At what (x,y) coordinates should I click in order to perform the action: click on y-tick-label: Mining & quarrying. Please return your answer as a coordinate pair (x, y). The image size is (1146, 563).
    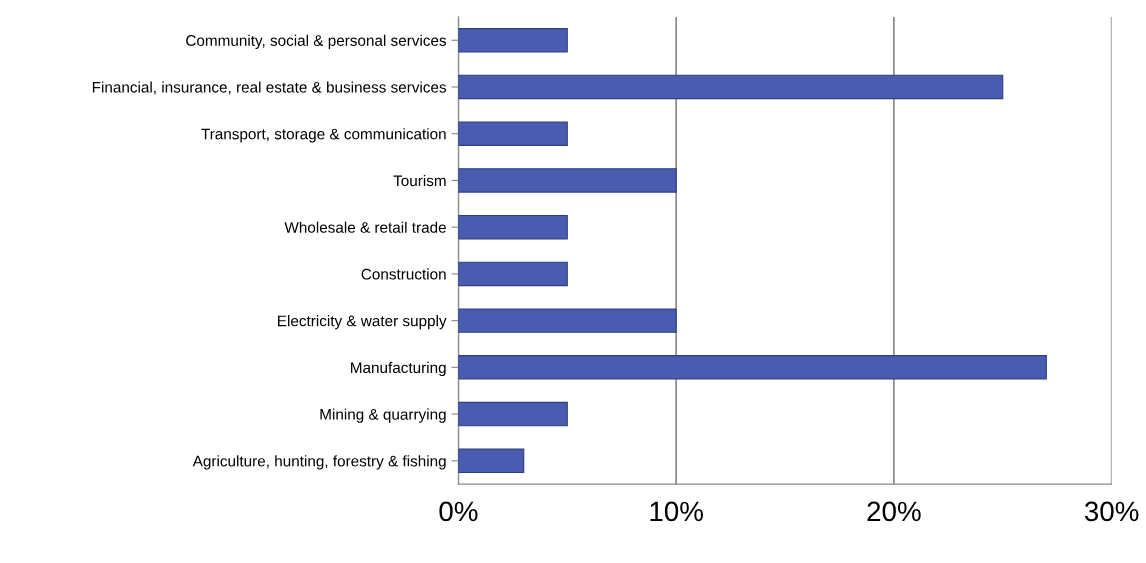
    Looking at the image, I should click on (383, 415).